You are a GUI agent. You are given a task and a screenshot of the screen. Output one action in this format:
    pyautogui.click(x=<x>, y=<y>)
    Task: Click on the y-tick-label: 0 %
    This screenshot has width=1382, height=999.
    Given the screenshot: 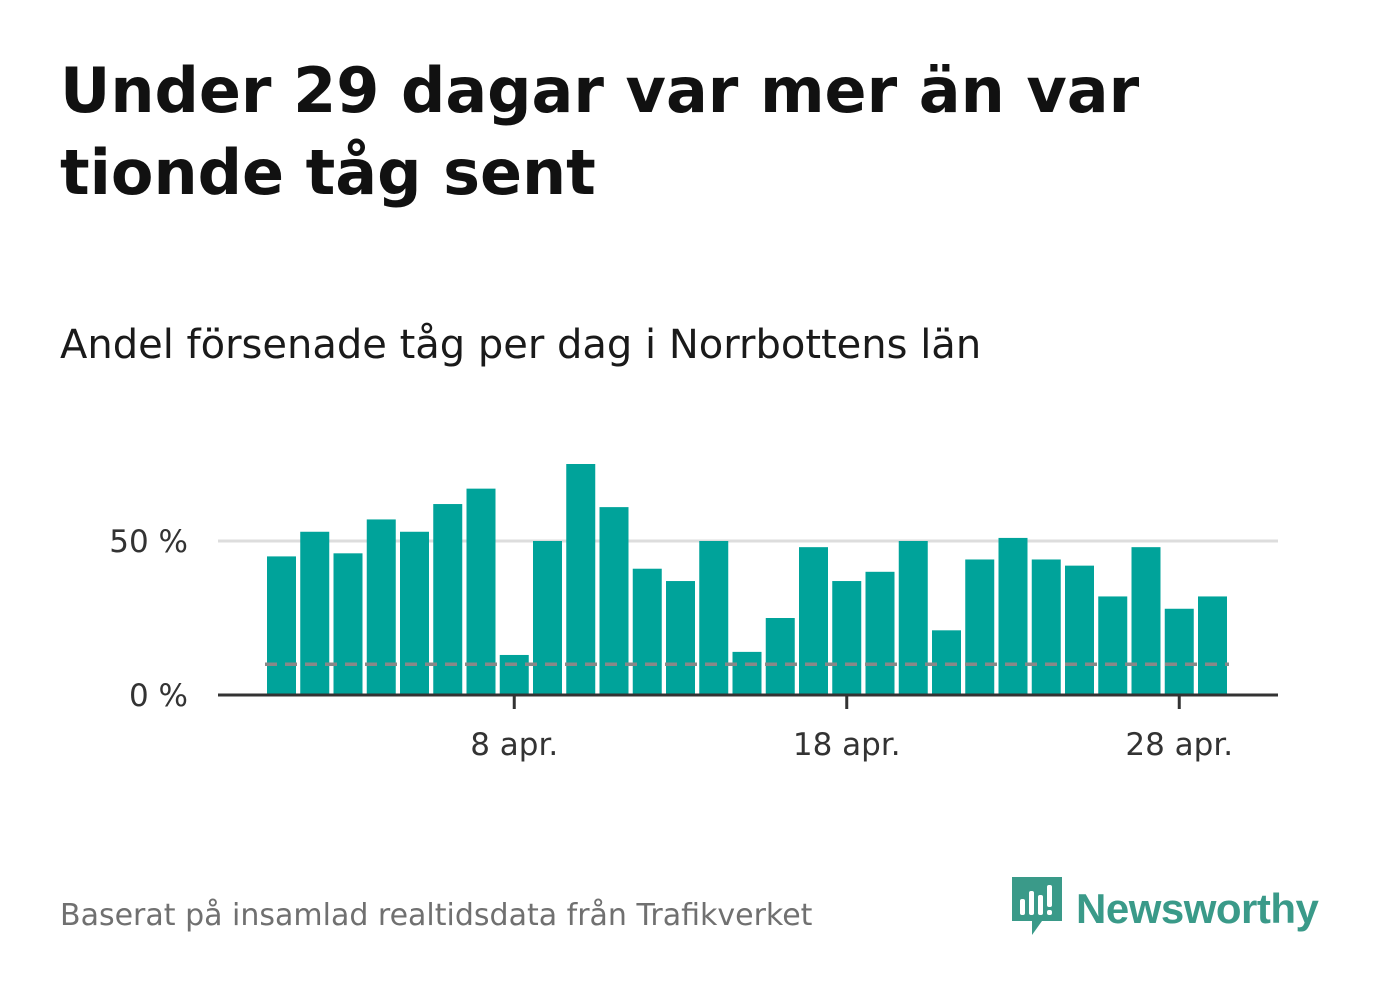 What is the action you would take?
    pyautogui.click(x=158, y=696)
    